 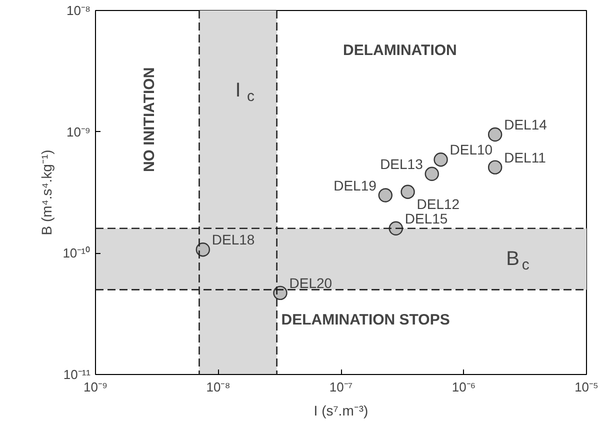 What do you see at coordinates (341, 410) in the screenshot?
I see `x-axis-title: I (s⁷.m⁻³)` at bounding box center [341, 410].